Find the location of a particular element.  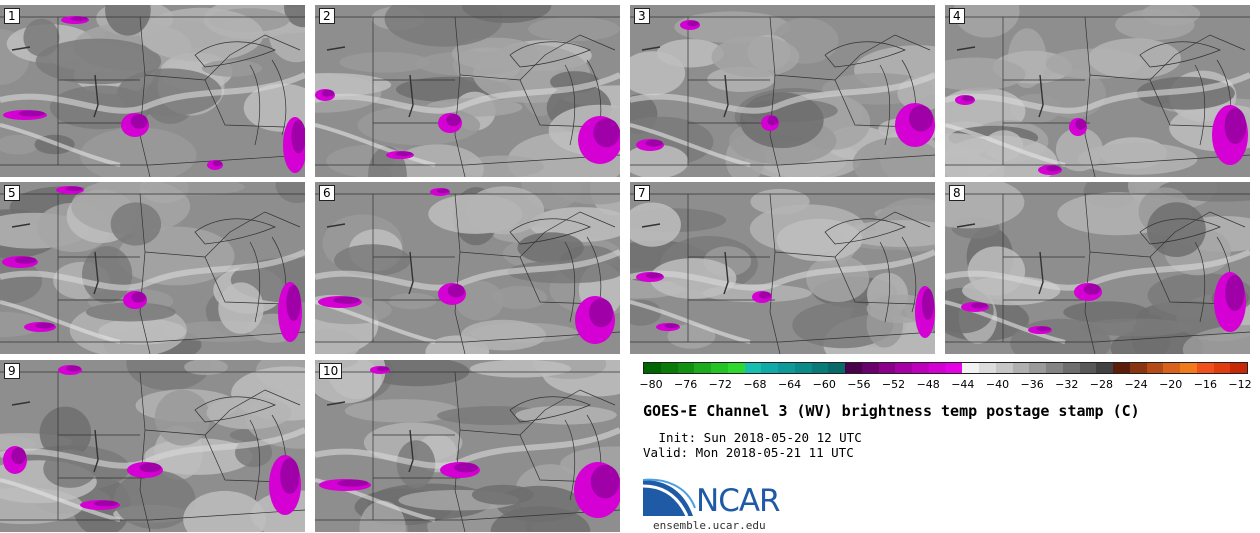

map-panel-4: 4 is located at coordinates (1097, 91).